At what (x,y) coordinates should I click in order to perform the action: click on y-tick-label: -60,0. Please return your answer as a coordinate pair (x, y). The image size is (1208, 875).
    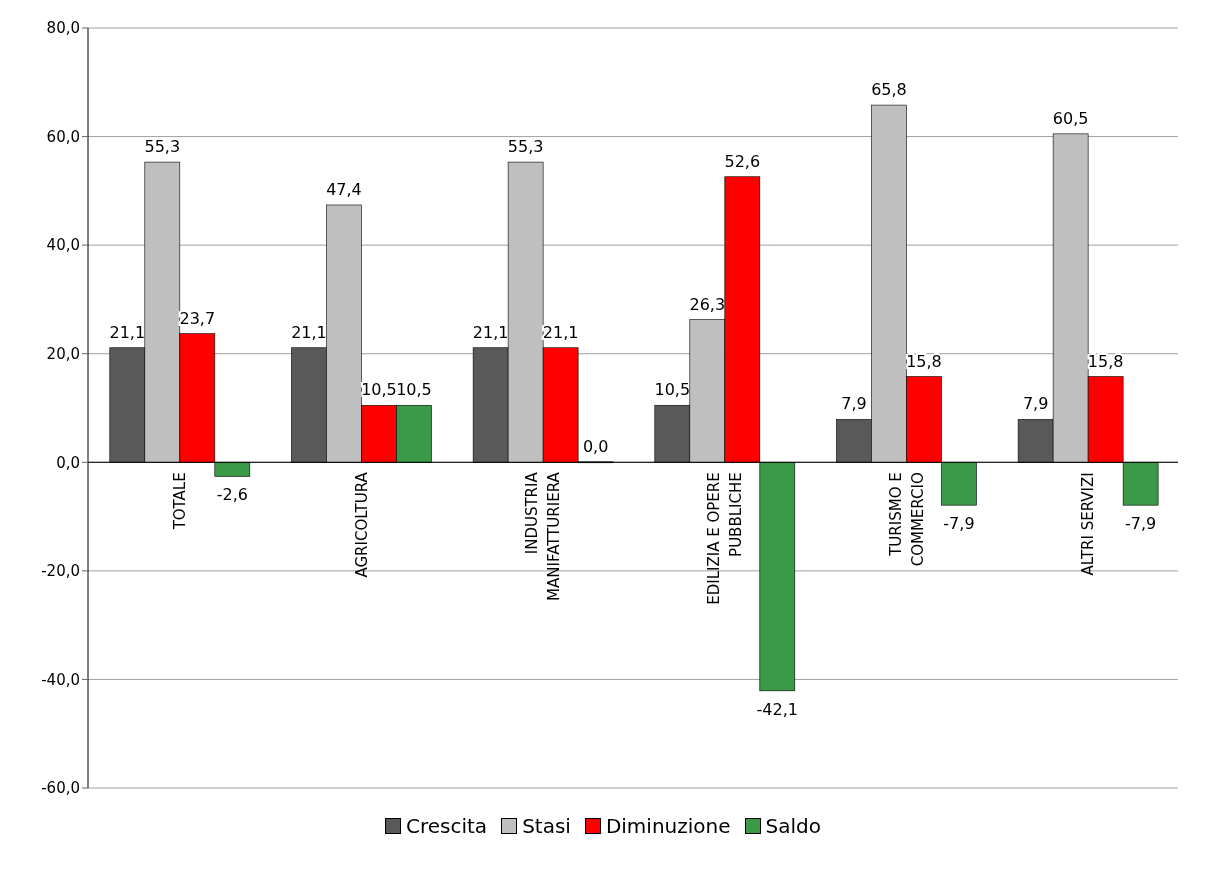
    Looking at the image, I should click on (60, 788).